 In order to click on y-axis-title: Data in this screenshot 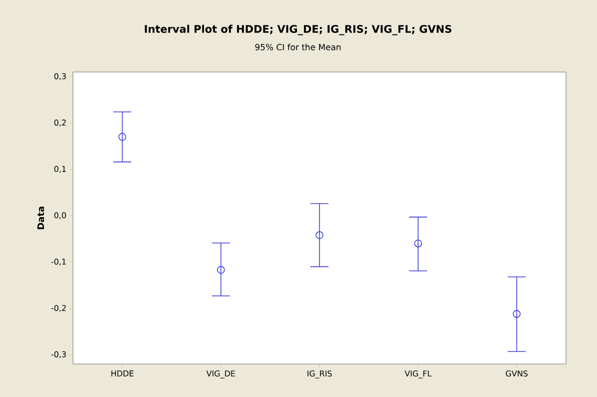, I will do `click(40, 218)`.